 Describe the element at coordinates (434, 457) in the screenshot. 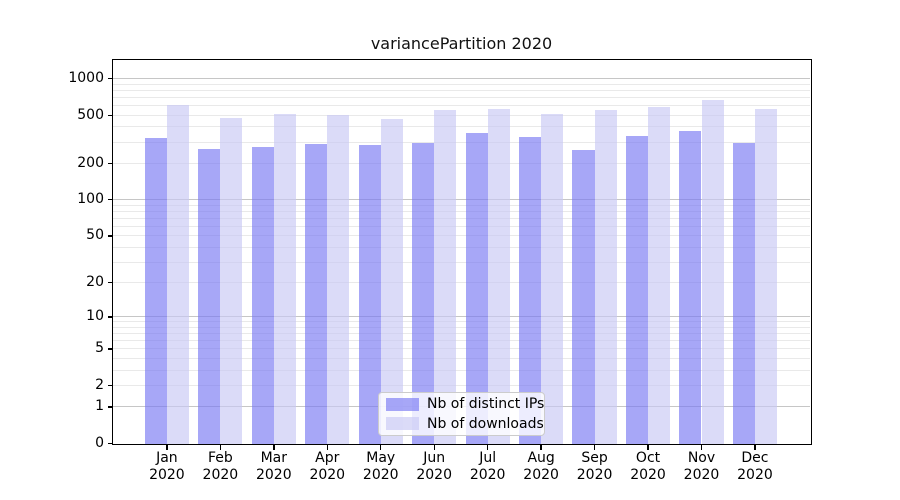

I see `x-tick-month: Jun` at that location.